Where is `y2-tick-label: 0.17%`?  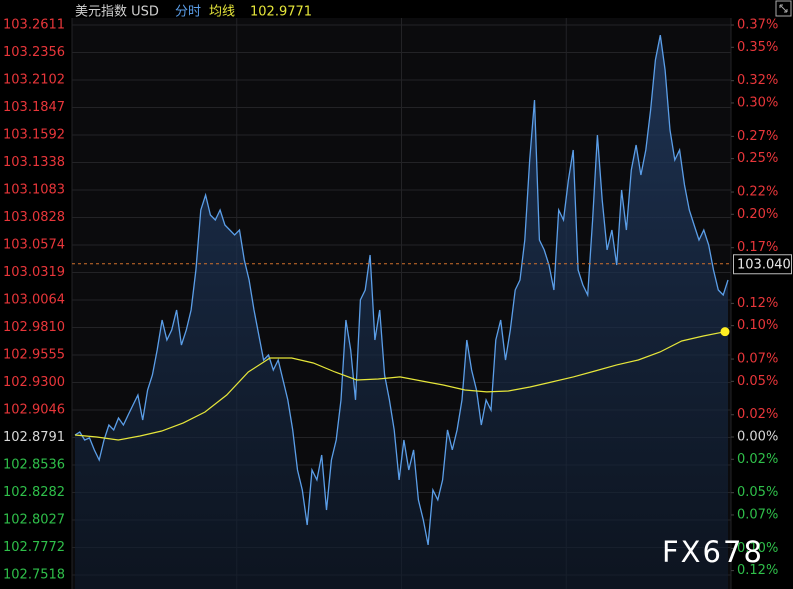 y2-tick-label: 0.17% is located at coordinates (757, 247).